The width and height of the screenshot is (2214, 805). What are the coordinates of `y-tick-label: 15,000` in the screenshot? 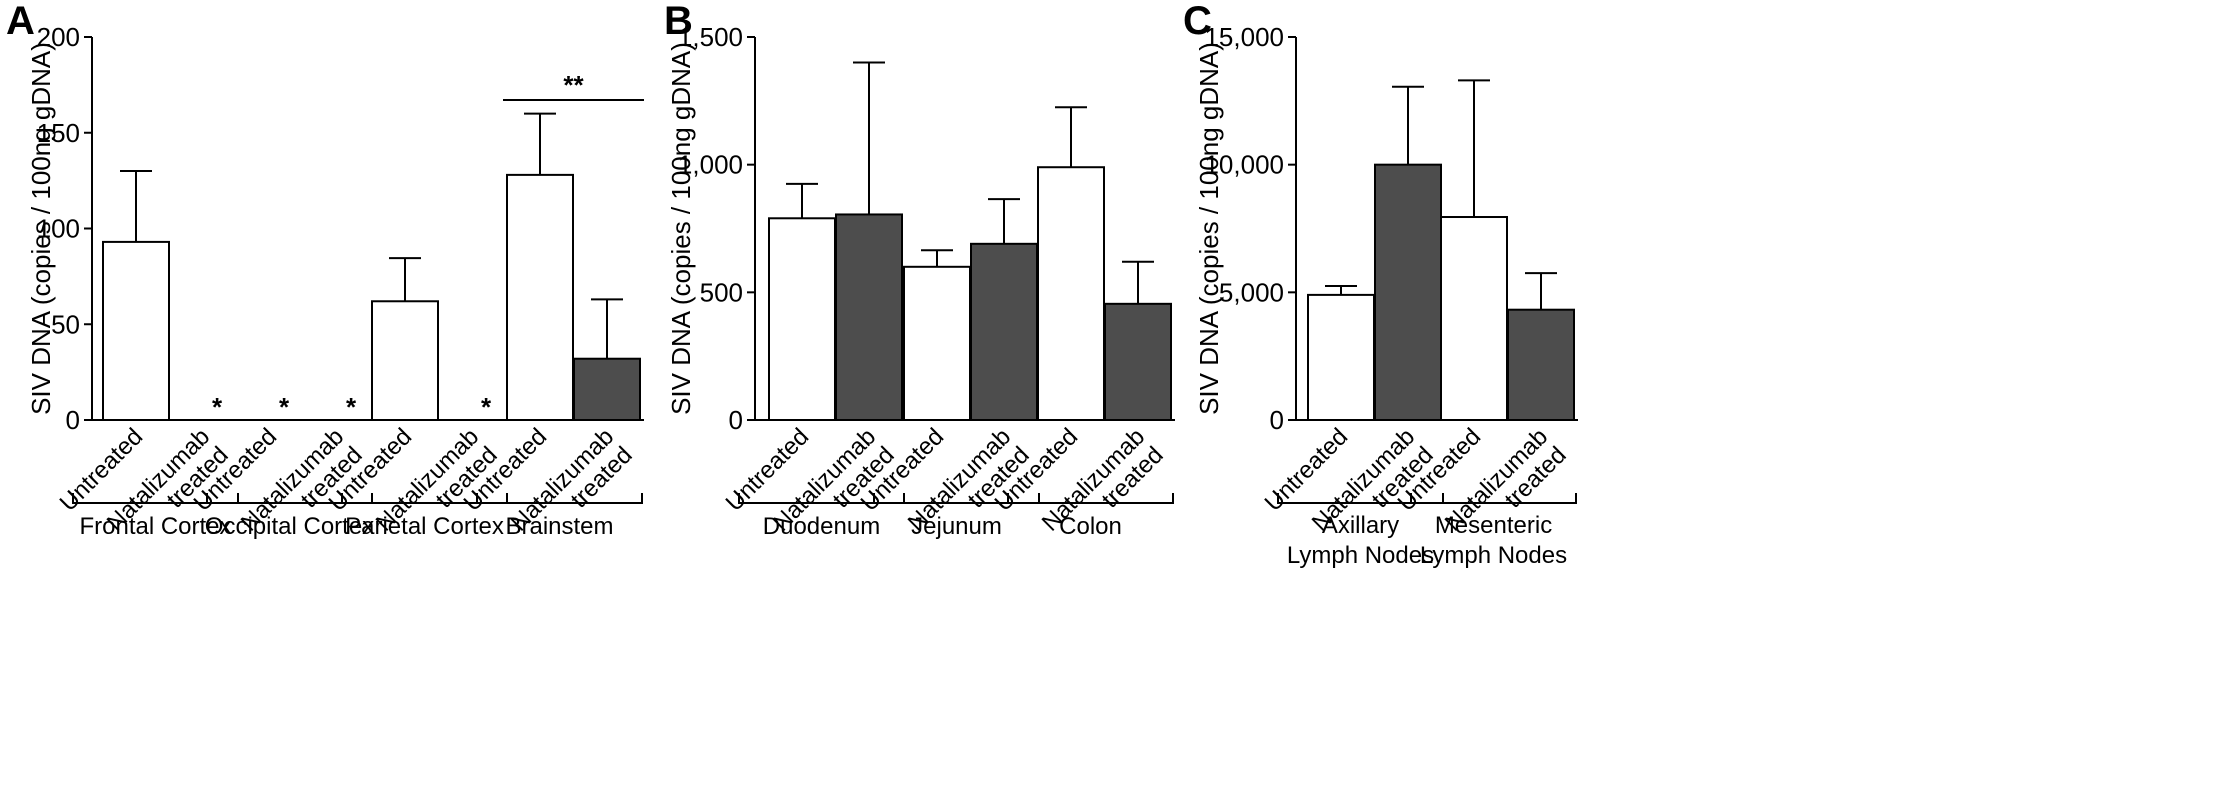 It's located at (1244, 37).